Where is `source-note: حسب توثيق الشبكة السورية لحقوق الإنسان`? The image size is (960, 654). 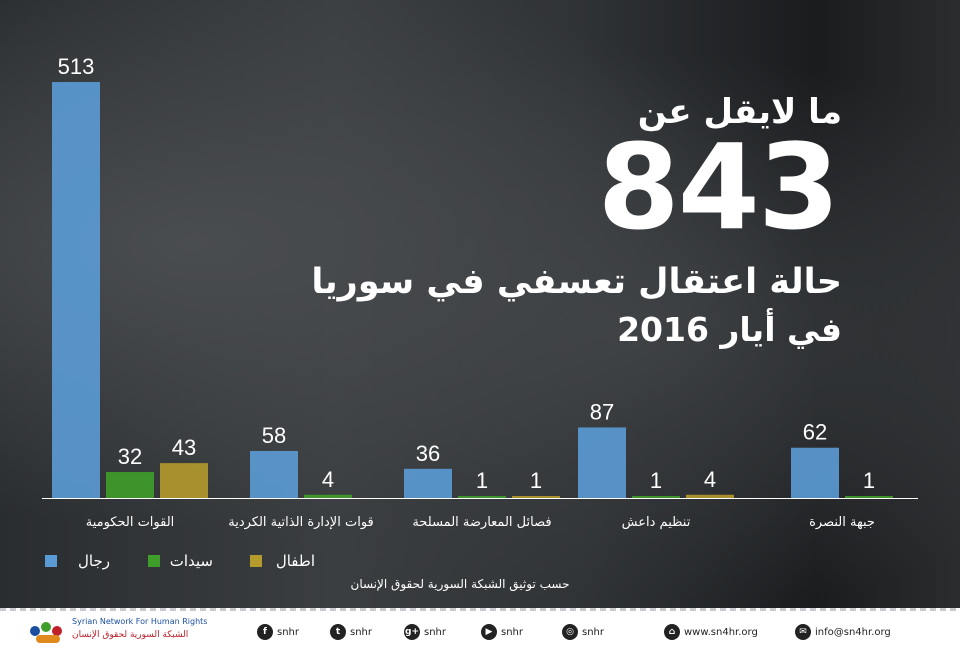 source-note: حسب توثيق الشبكة السورية لحقوق الإنسان is located at coordinates (460, 584).